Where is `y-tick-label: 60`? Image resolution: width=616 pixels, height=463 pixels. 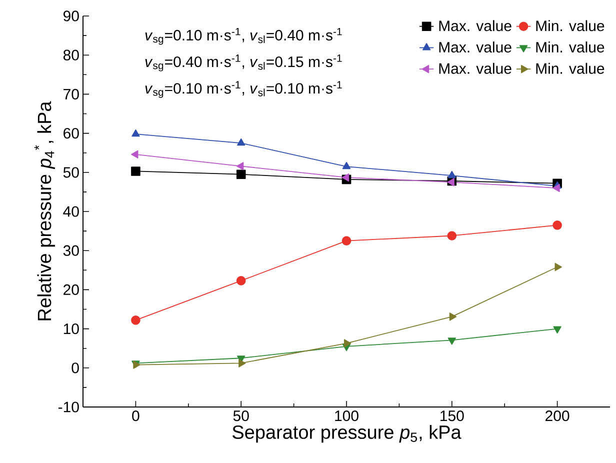
y-tick-label: 60 is located at coordinates (71, 133).